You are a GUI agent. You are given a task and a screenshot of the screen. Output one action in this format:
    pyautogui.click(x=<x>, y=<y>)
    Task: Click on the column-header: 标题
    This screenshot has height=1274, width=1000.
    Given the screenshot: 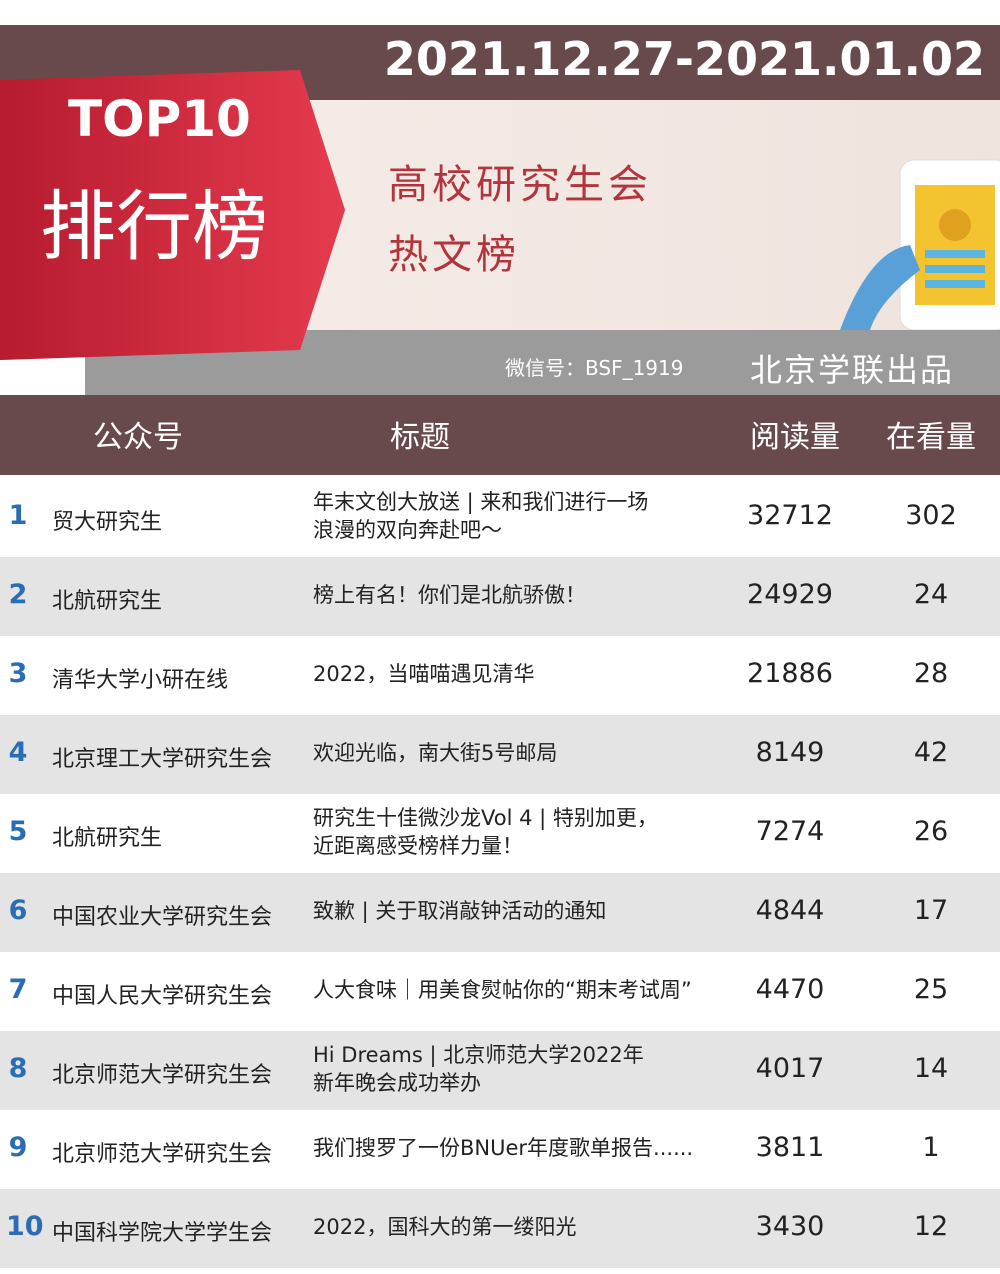 What is the action you would take?
    pyautogui.click(x=420, y=437)
    